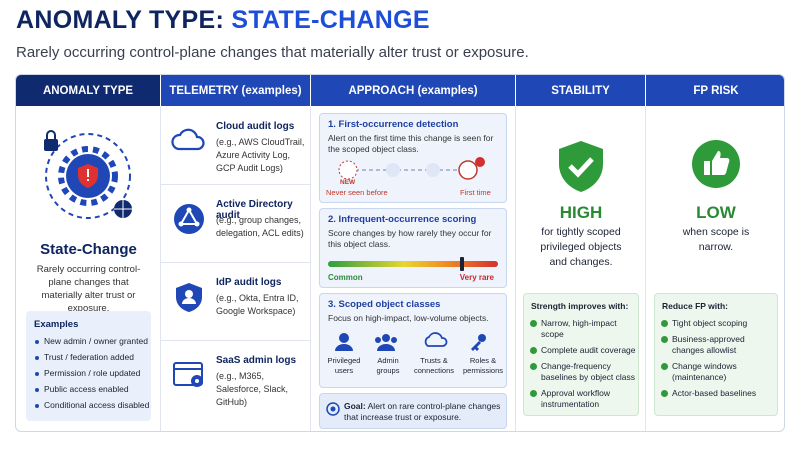 The height and width of the screenshot is (450, 800). What do you see at coordinates (413, 90) in the screenshot?
I see `column-header: APPROACH (examples)` at bounding box center [413, 90].